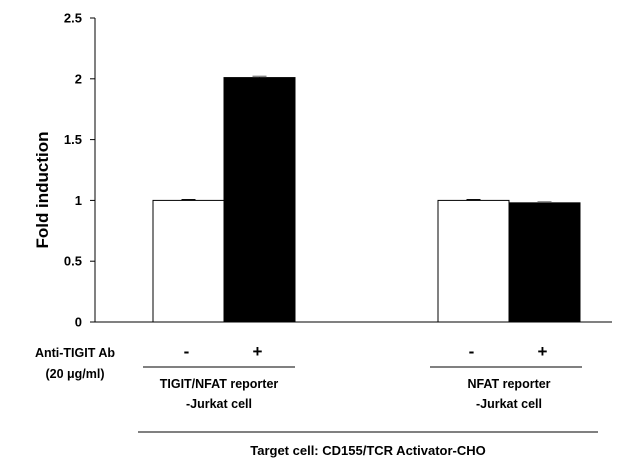  What do you see at coordinates (73, 261) in the screenshot?
I see `y-tick-label: 0.5` at bounding box center [73, 261].